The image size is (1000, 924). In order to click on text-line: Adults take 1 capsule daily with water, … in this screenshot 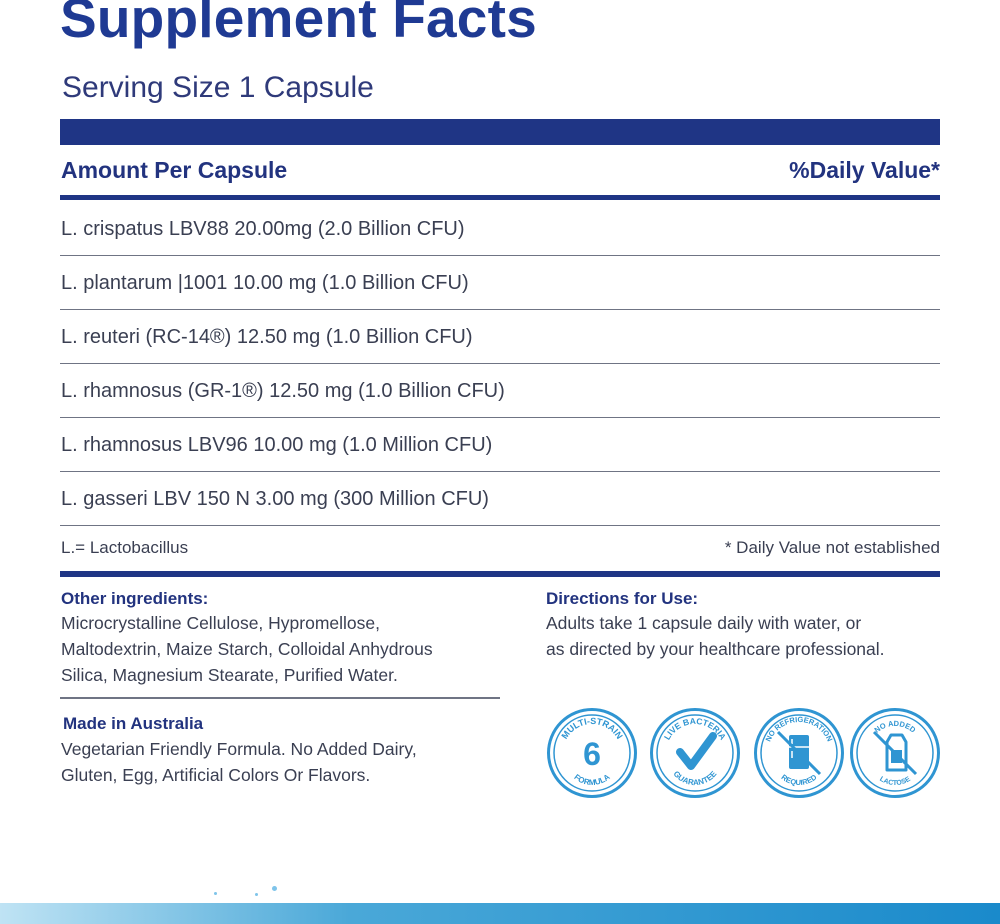, I will do `click(704, 623)`.